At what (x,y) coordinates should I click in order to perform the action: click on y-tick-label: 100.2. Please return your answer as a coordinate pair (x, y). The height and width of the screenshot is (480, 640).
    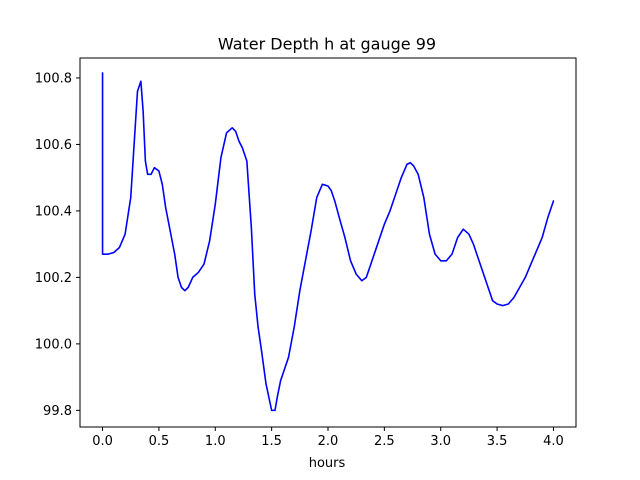
    Looking at the image, I should click on (53, 278).